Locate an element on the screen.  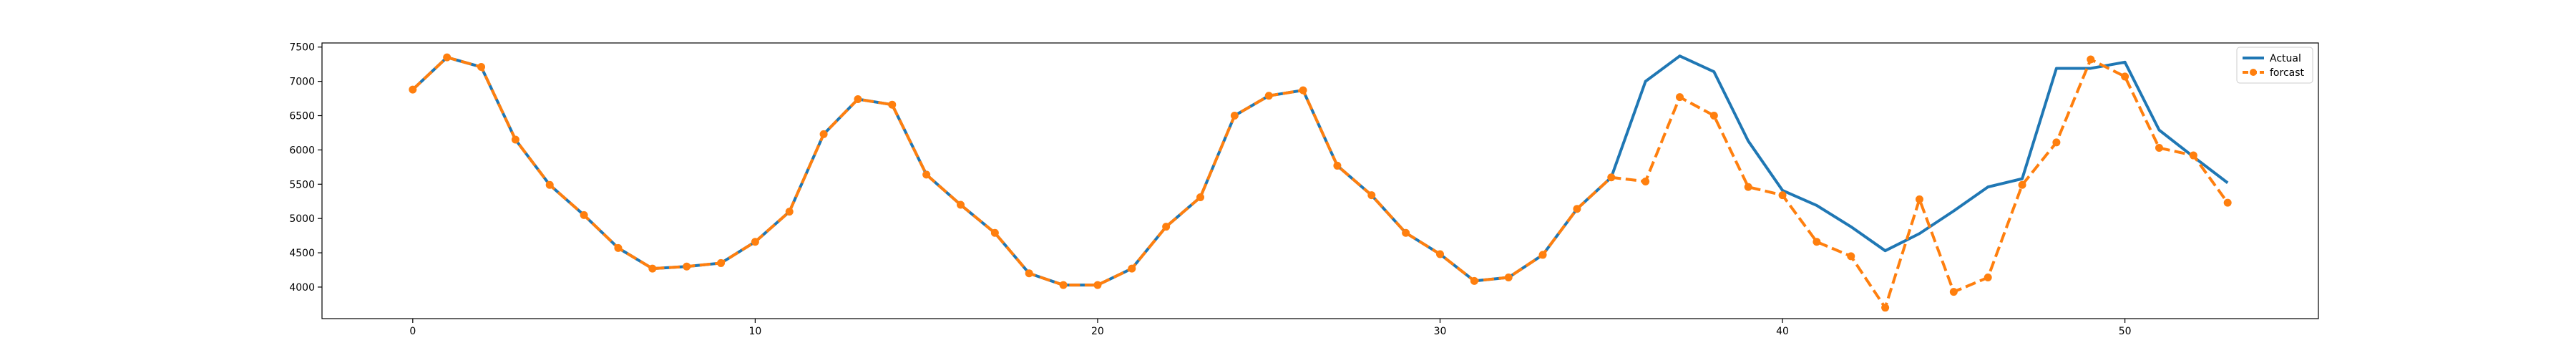
y-tick-label: 7000 is located at coordinates (302, 82).